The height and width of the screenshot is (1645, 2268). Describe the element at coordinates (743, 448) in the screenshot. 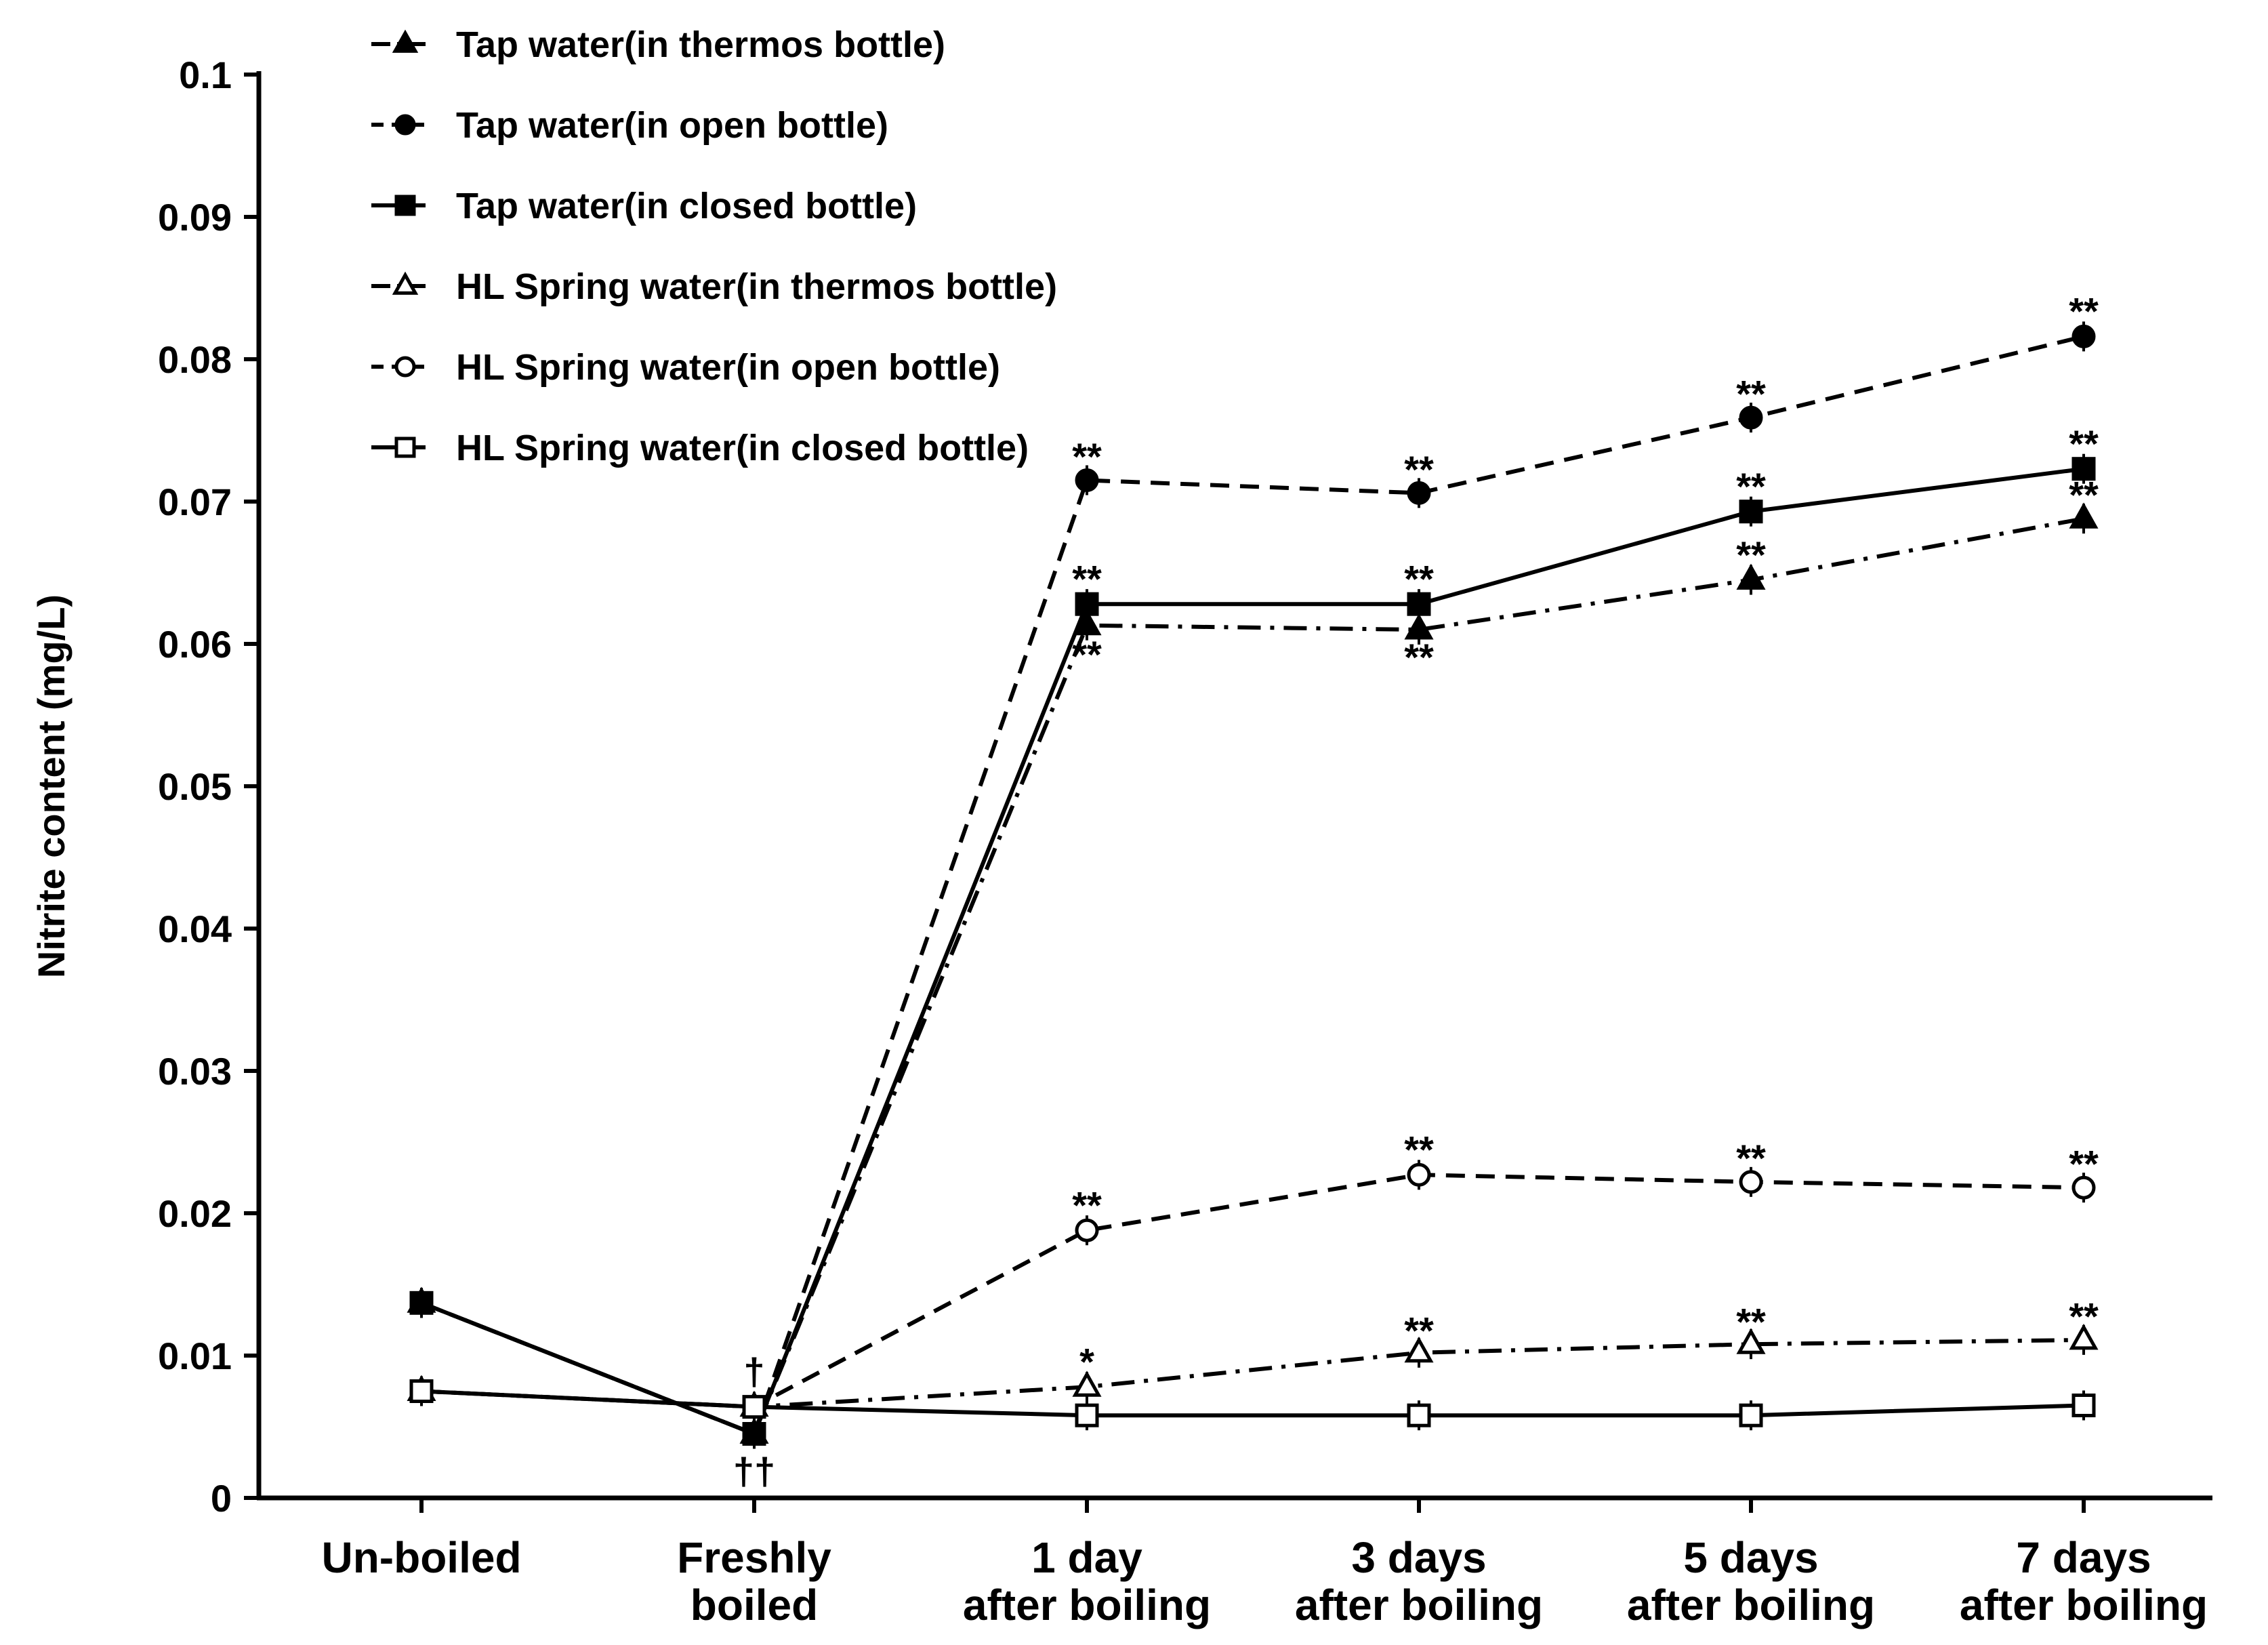

I see `legend-label: HL Spring water(in closed bottle)` at that location.